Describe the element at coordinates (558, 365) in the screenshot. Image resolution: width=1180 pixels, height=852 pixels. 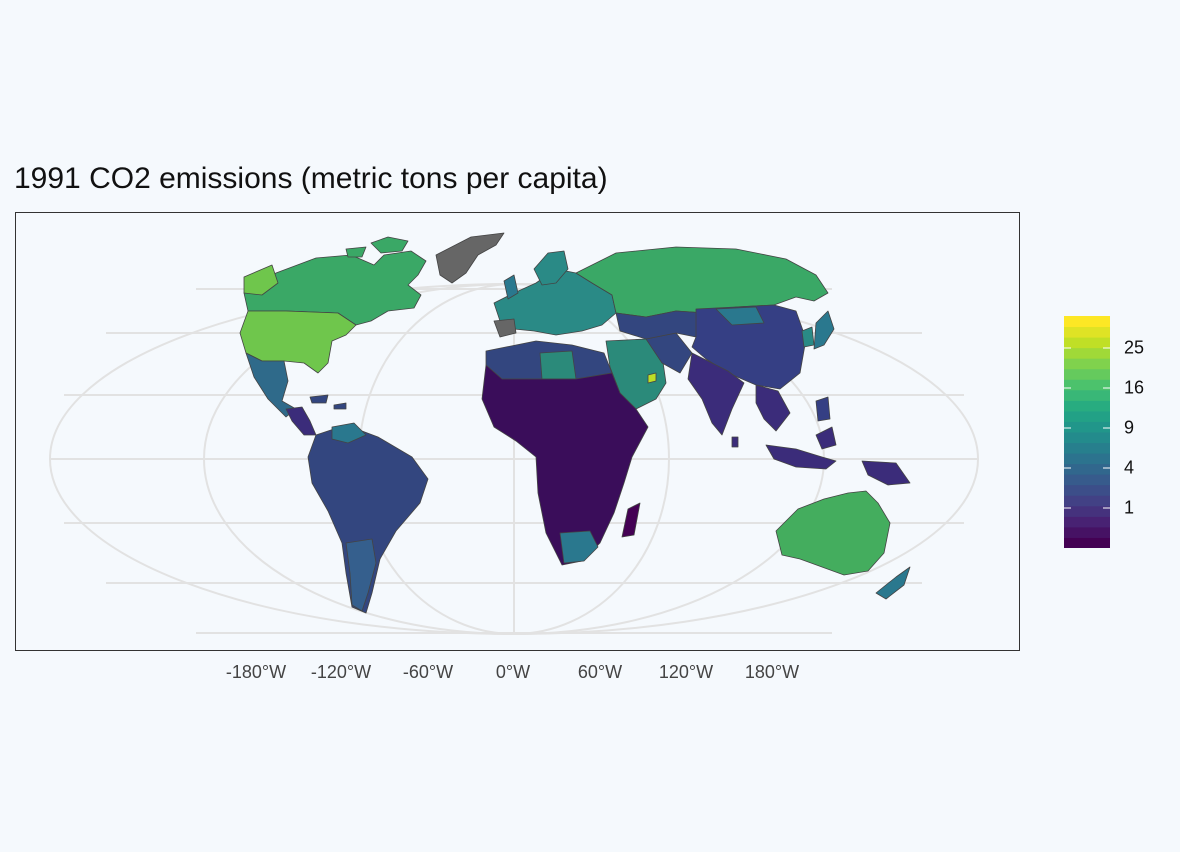
I see `region-libya` at that location.